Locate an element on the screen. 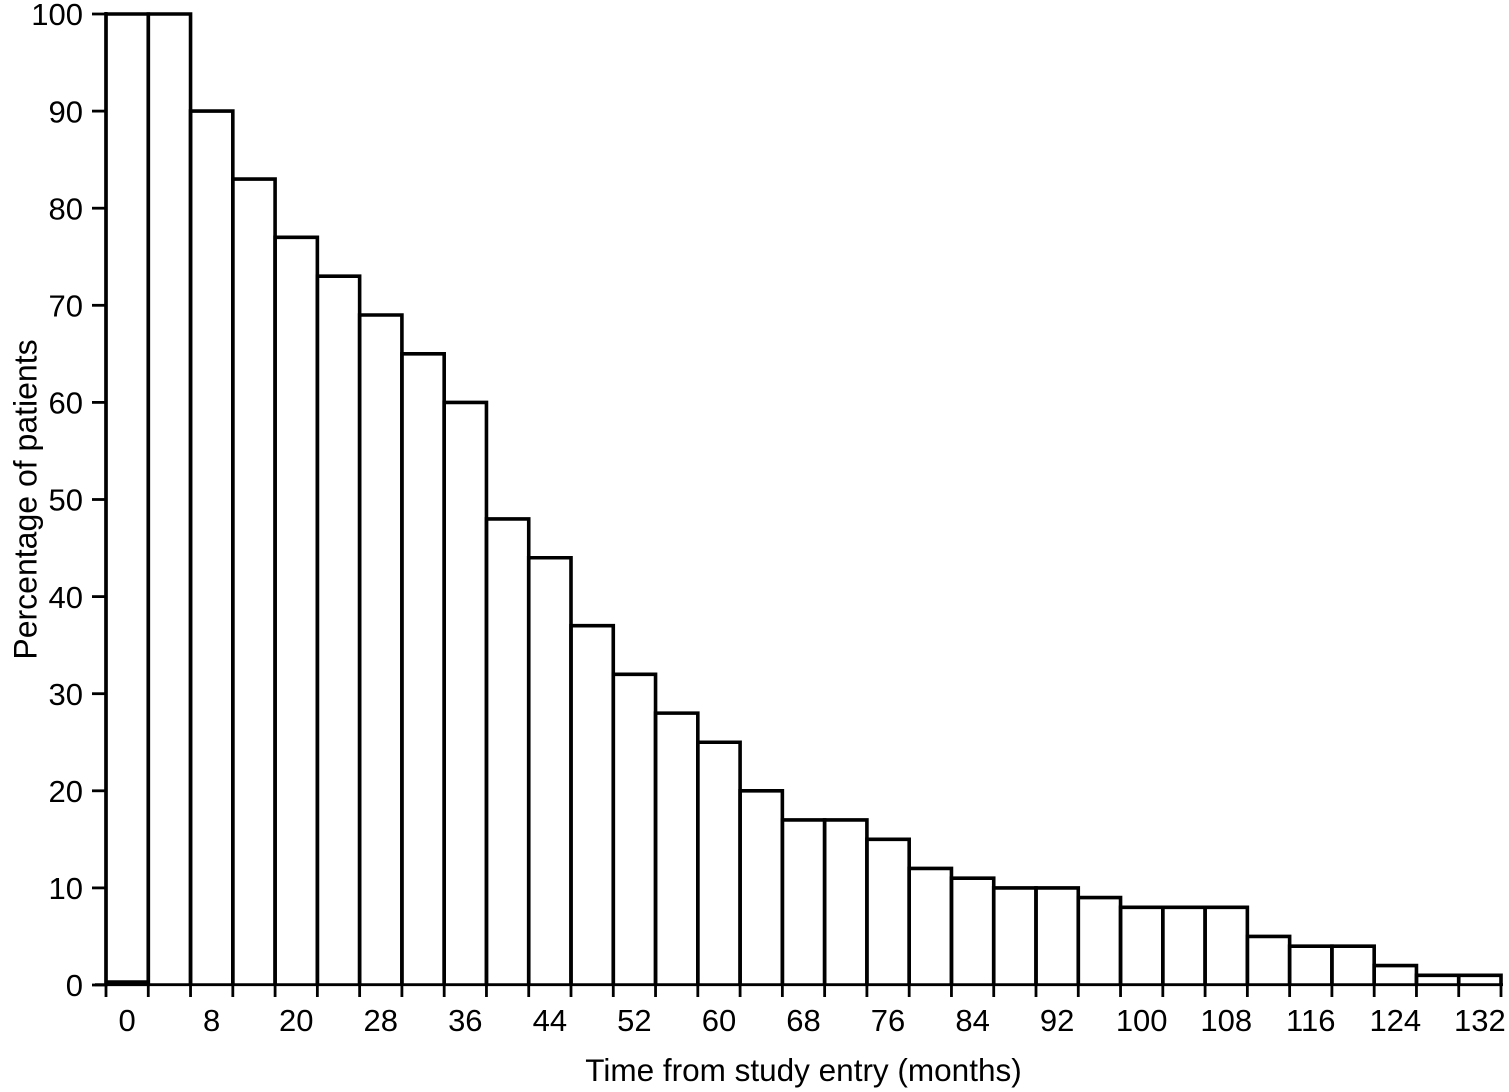  x-tick-label: 124 is located at coordinates (1395, 1020).